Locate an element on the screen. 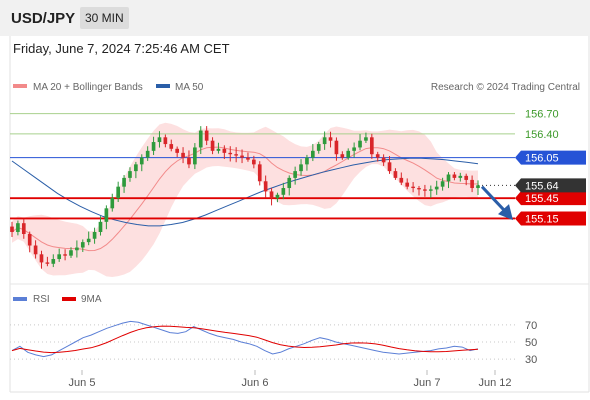  x-tick-label: Jun 5 is located at coordinates (82, 383).